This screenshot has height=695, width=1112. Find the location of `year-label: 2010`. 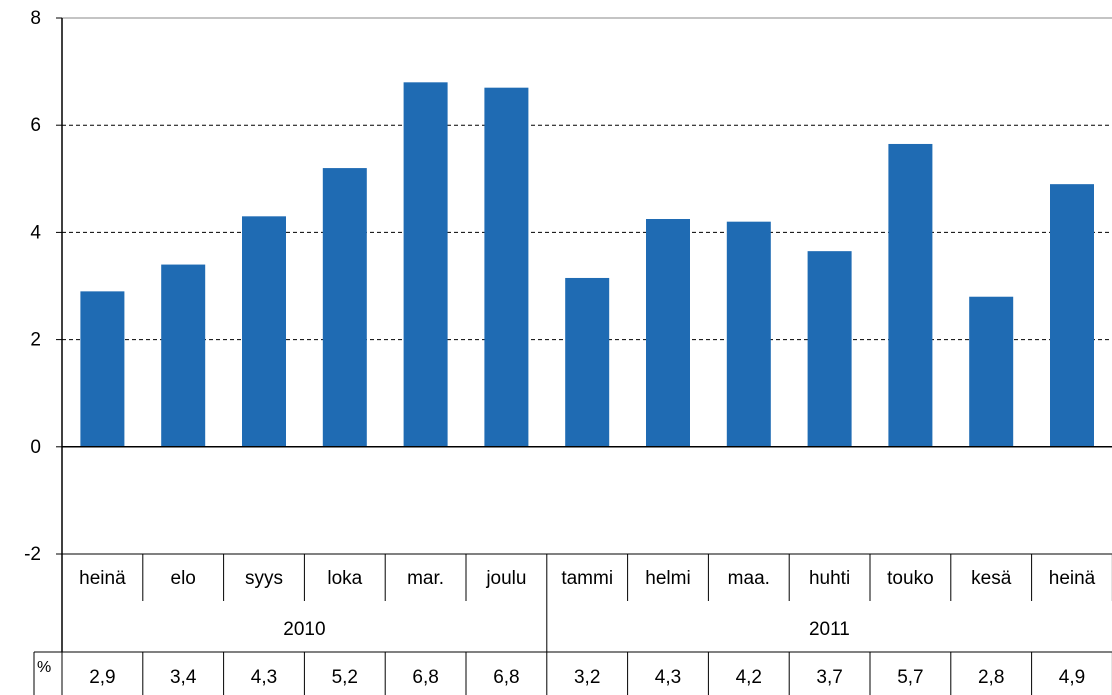

year-label: 2010 is located at coordinates (304, 629).